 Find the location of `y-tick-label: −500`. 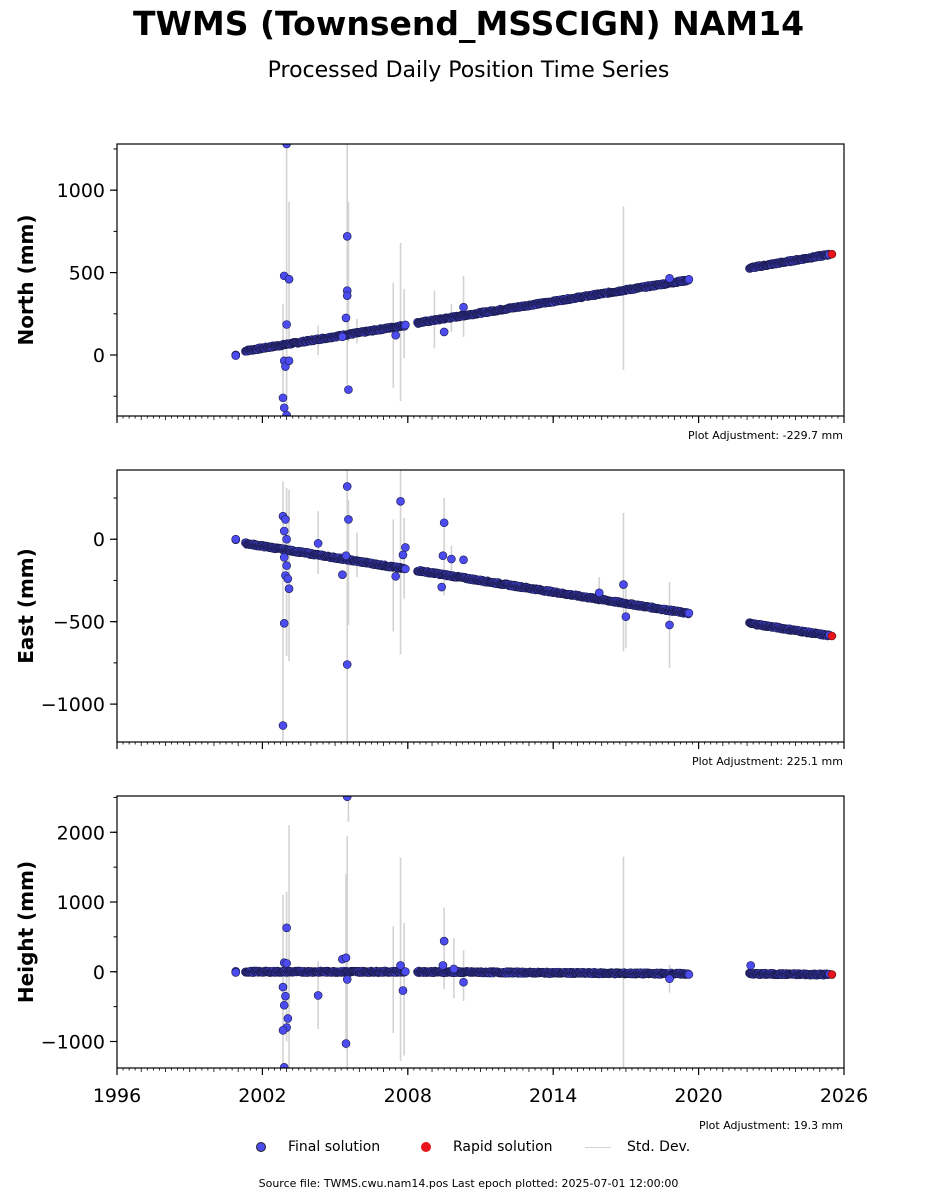

y-tick-label: −500 is located at coordinates (79, 623).